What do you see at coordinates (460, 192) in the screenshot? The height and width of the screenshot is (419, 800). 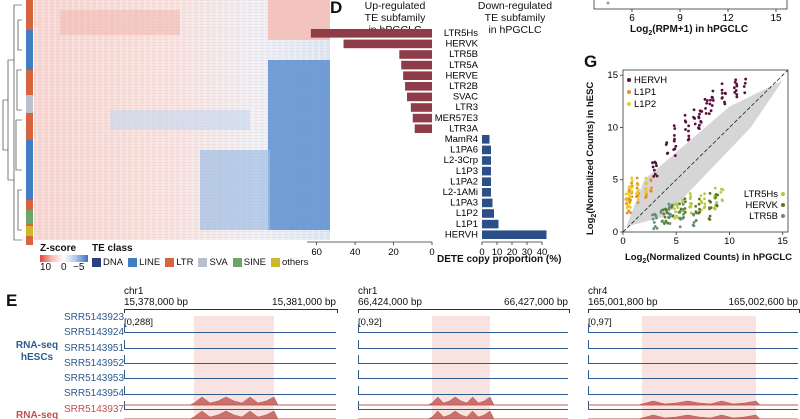 I see `d-category-label: L2-1AMi` at bounding box center [460, 192].